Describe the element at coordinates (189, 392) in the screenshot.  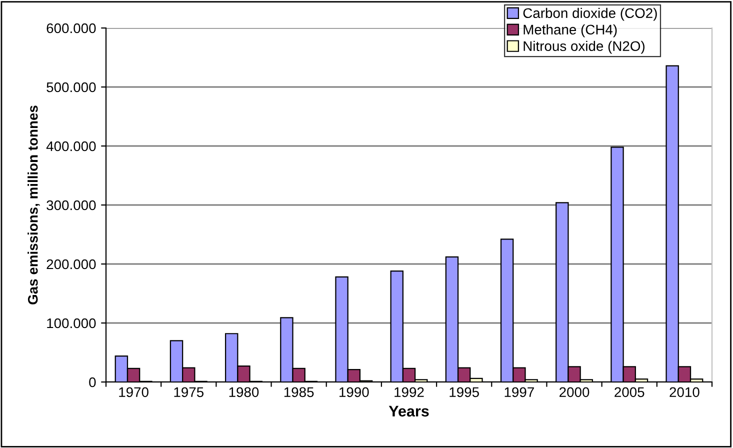
I see `x-tick-label: 1975` at that location.